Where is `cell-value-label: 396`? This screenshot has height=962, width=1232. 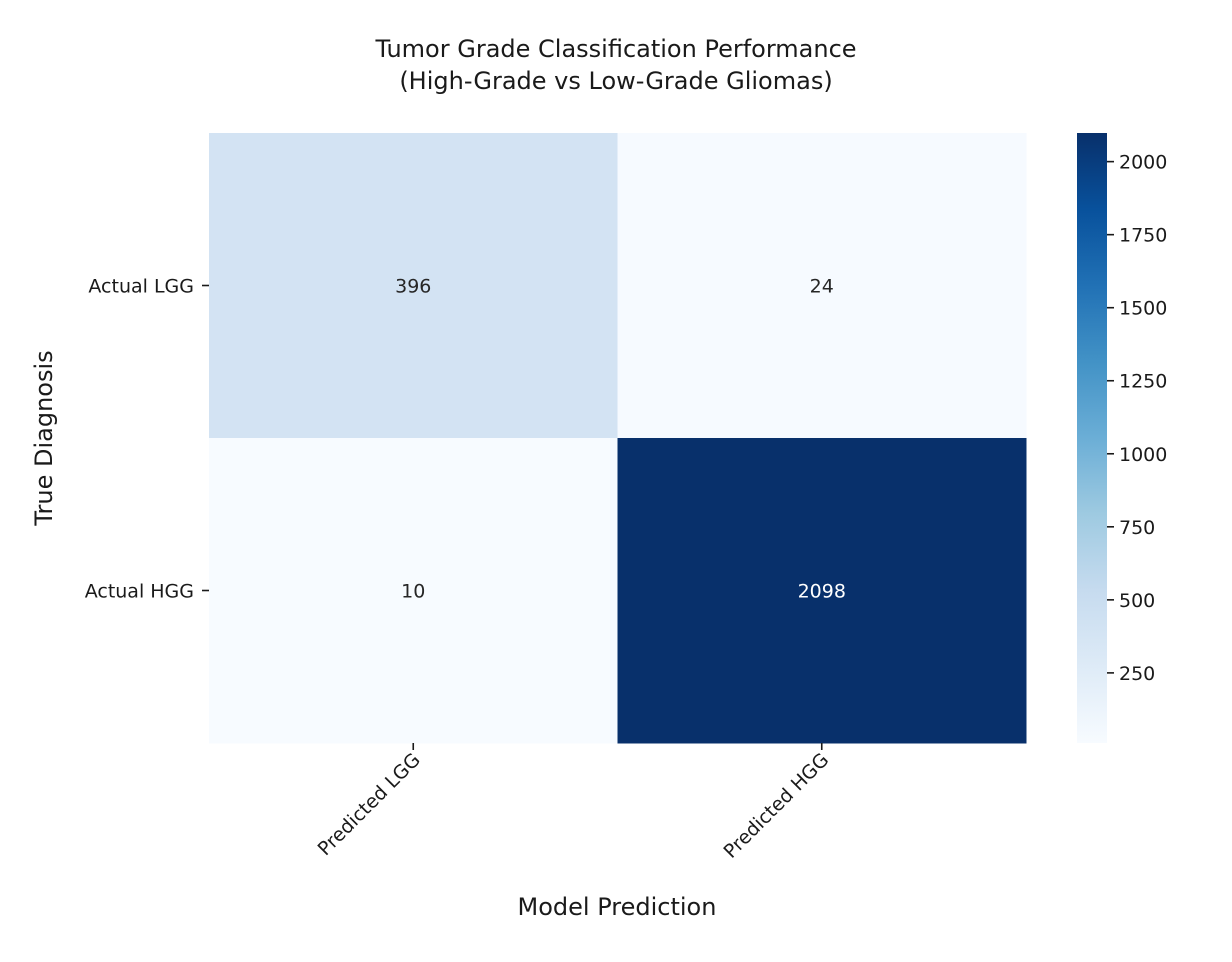
cell-value-label: 396 is located at coordinates (413, 287).